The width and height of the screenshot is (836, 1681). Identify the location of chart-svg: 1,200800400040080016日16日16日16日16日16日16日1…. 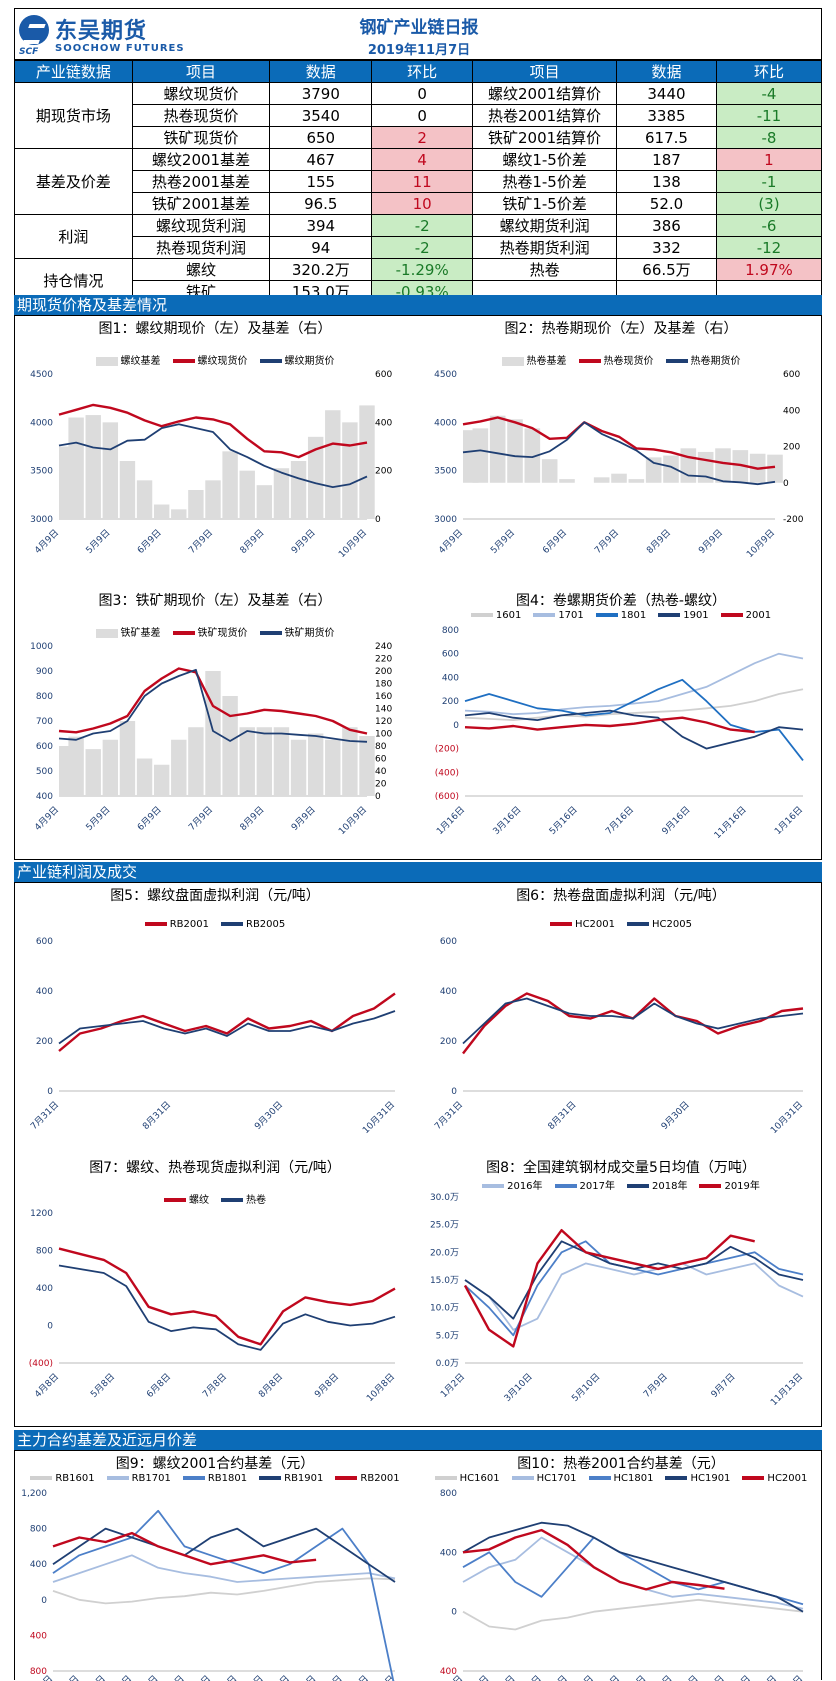
(209, 1585).